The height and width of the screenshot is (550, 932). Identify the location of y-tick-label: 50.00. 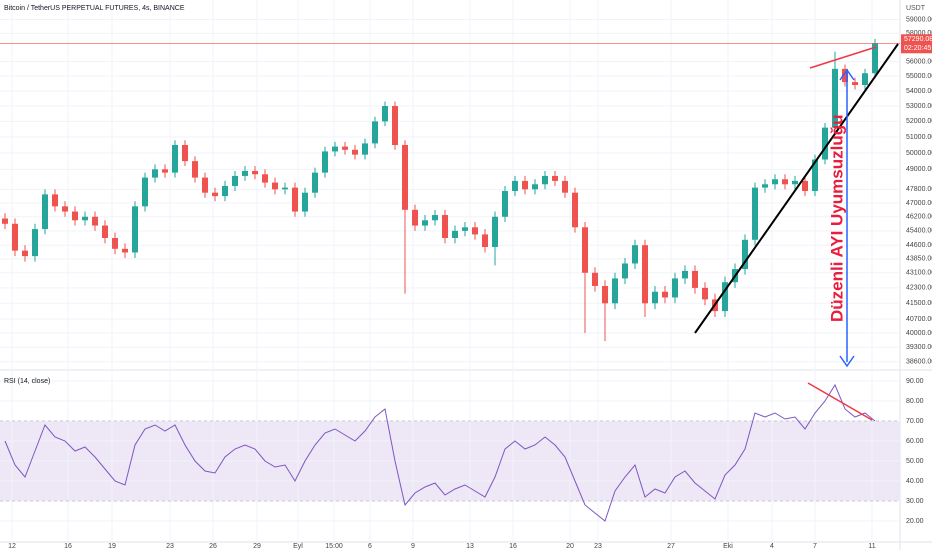
(915, 461).